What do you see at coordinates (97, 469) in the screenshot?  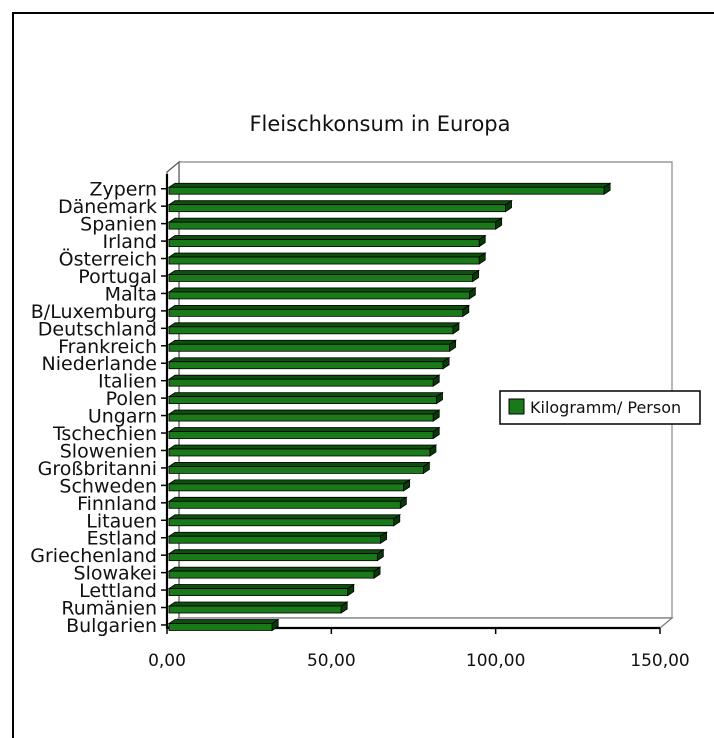 I see `category-label: Großbritanni` at bounding box center [97, 469].